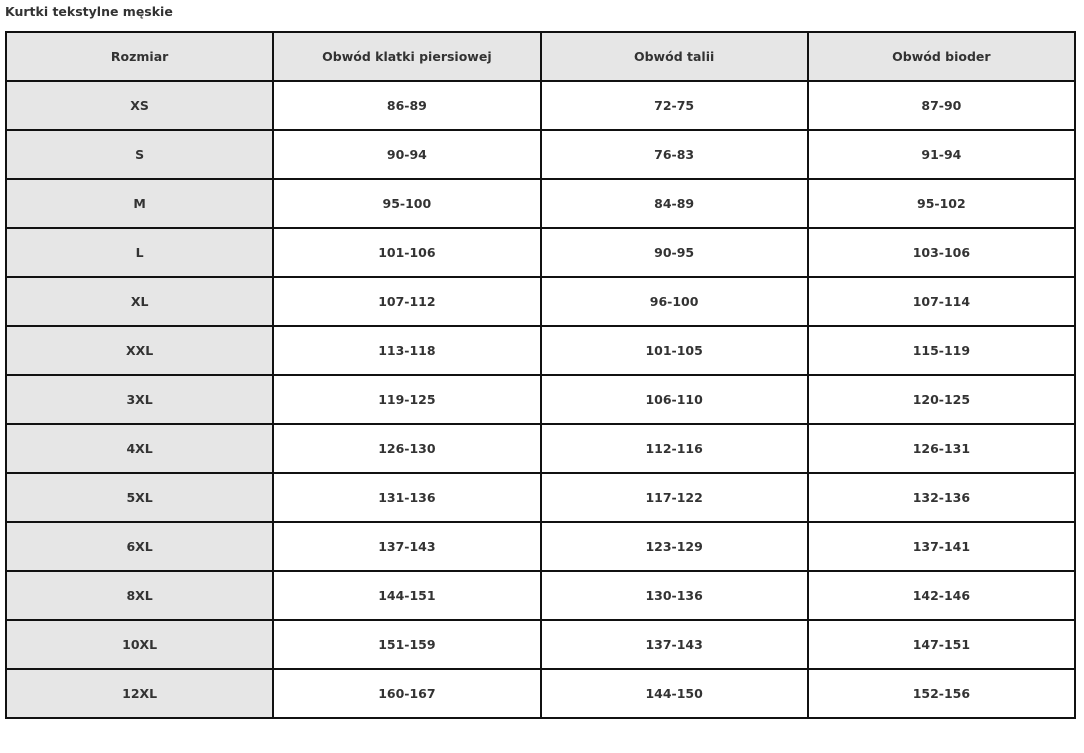  I want to click on size-cell: 6XL, so click(139, 546).